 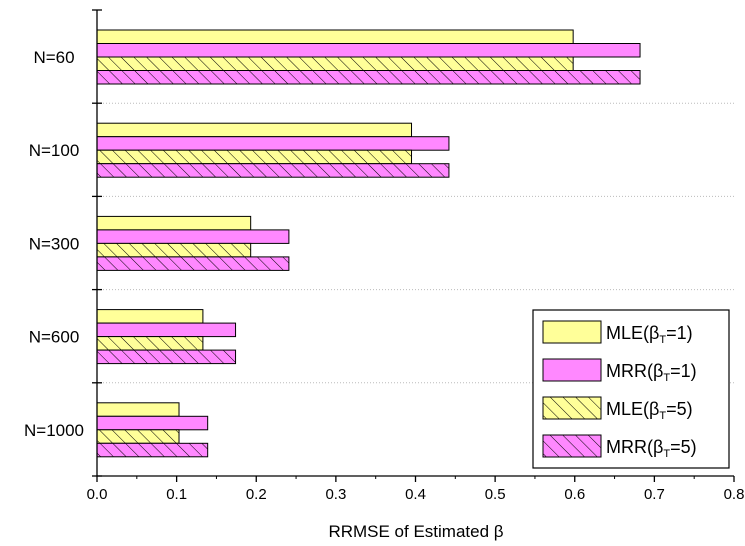 What do you see at coordinates (54, 150) in the screenshot?
I see `category-label: N=100` at bounding box center [54, 150].